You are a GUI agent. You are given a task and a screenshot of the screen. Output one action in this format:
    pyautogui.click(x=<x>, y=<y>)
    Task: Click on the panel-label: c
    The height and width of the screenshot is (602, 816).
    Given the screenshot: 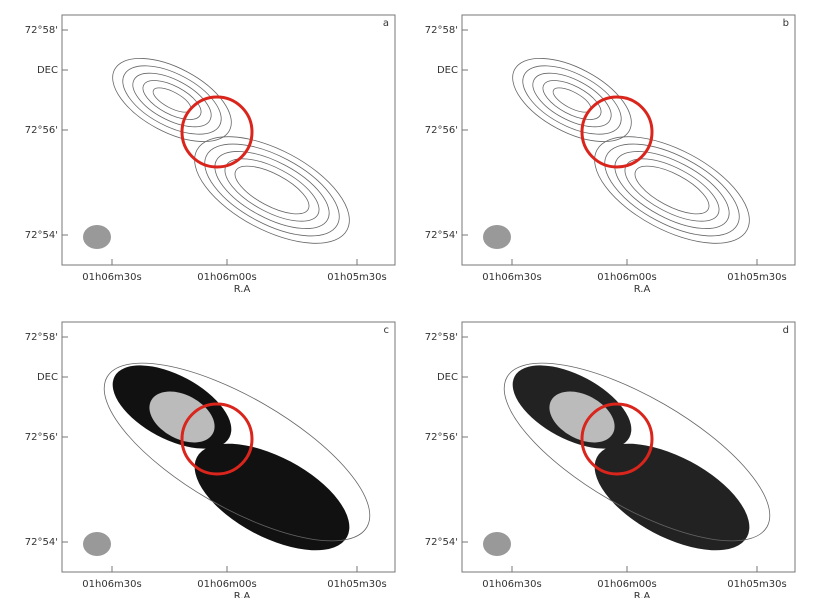 What is the action you would take?
    pyautogui.click(x=387, y=330)
    